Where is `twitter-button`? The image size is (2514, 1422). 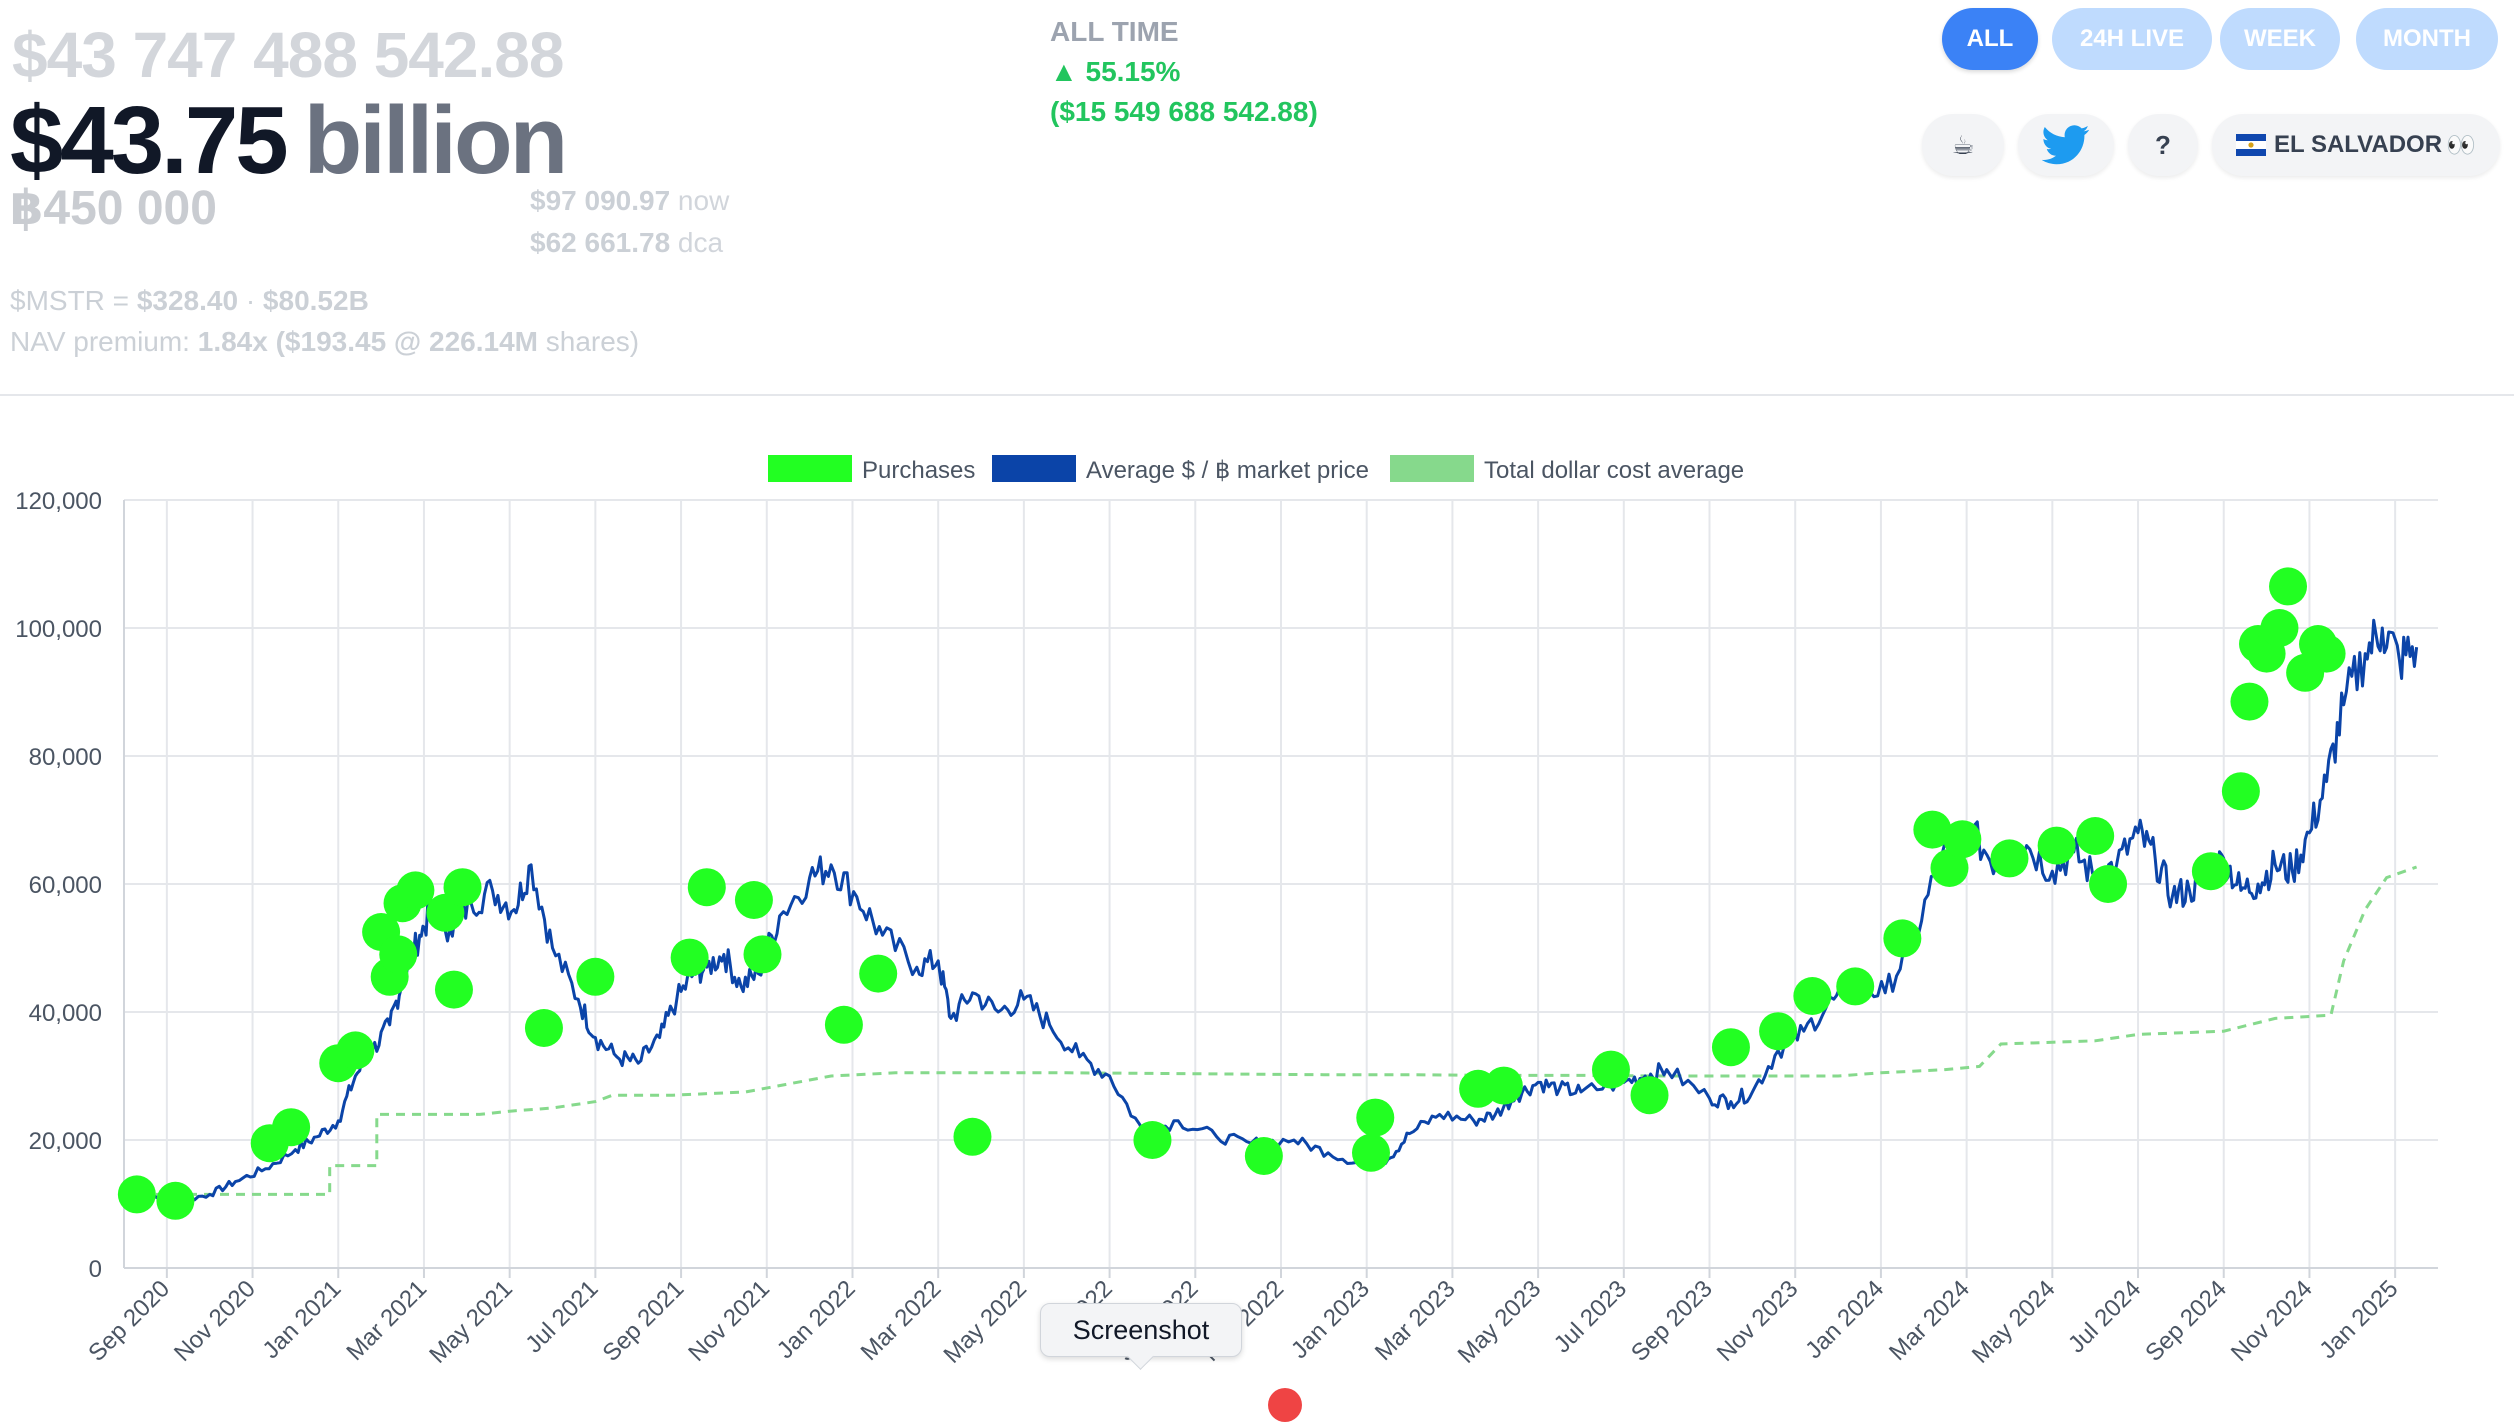 twitter-button is located at coordinates (2066, 145).